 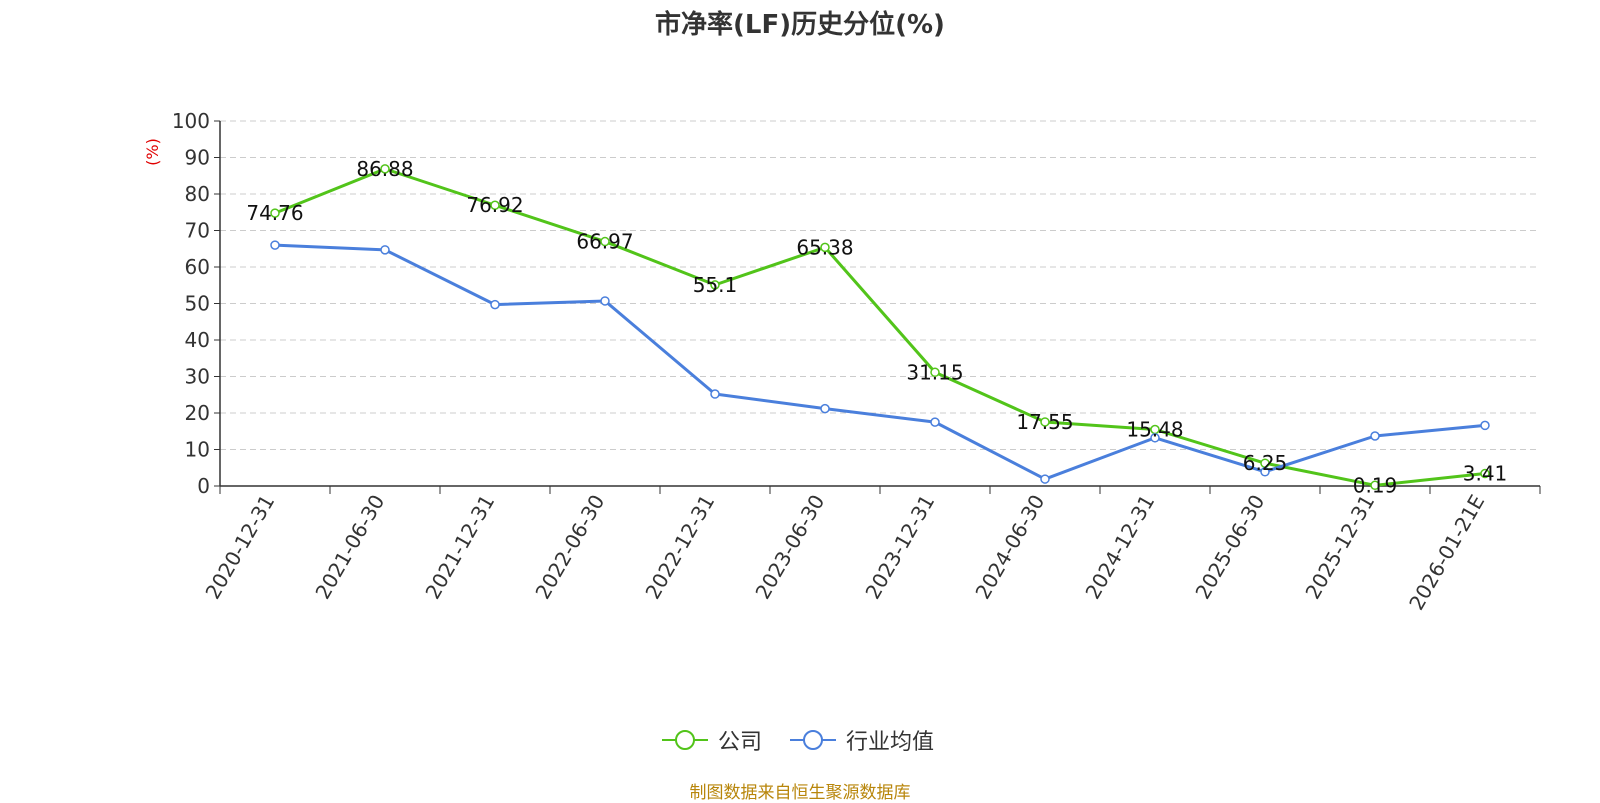 I want to click on legend-item-industry: 行业均值, so click(x=861, y=740).